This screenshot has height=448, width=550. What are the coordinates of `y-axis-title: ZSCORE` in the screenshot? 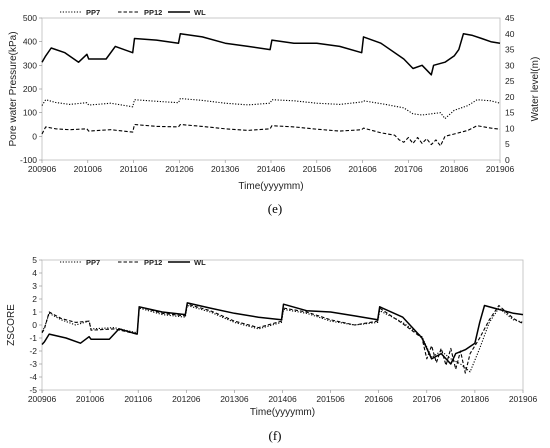 It's located at (11, 325).